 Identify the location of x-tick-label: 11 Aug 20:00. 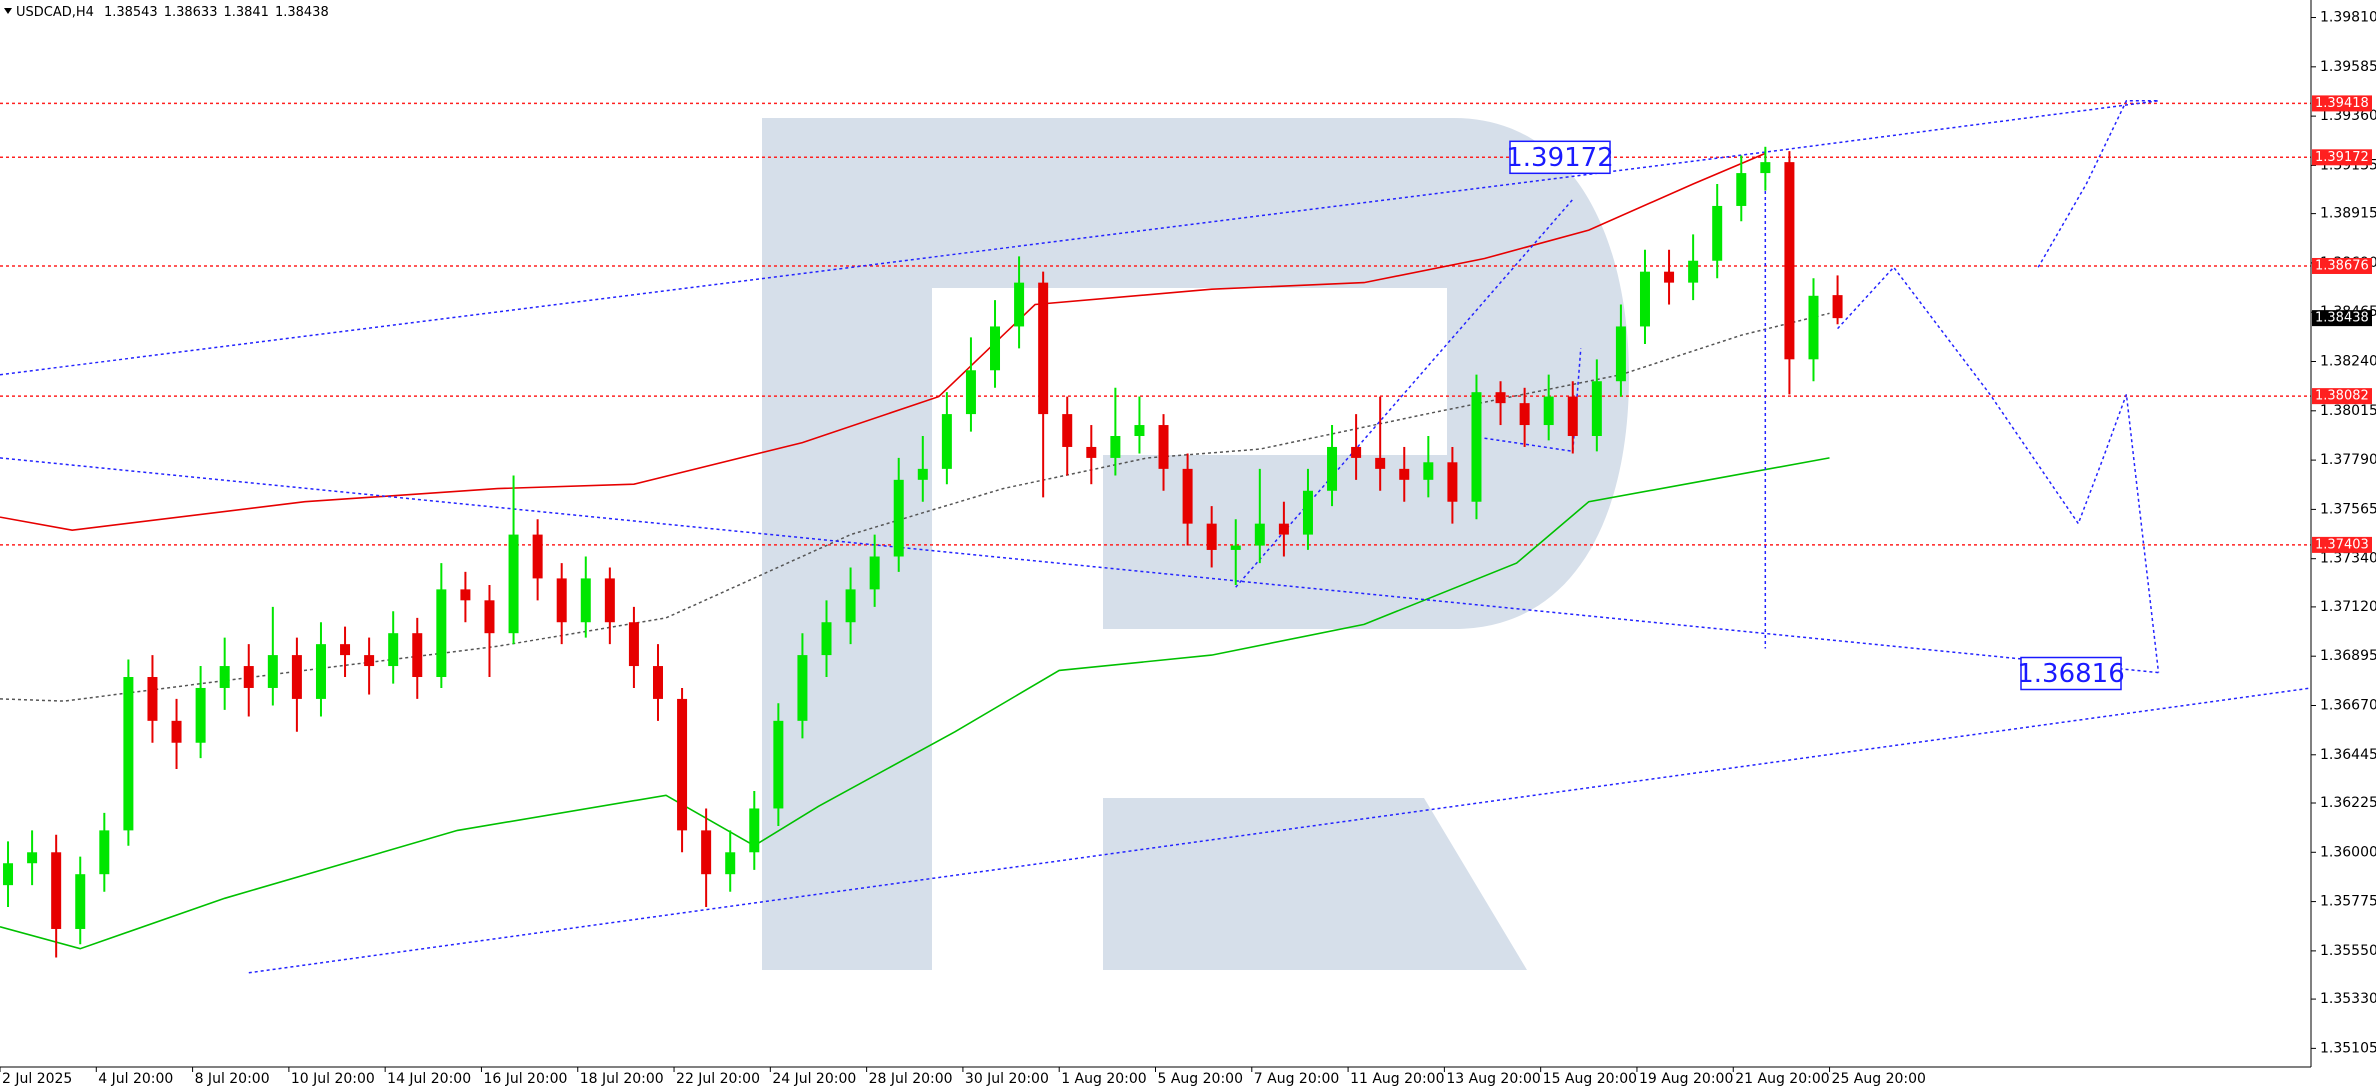
(1397, 1079).